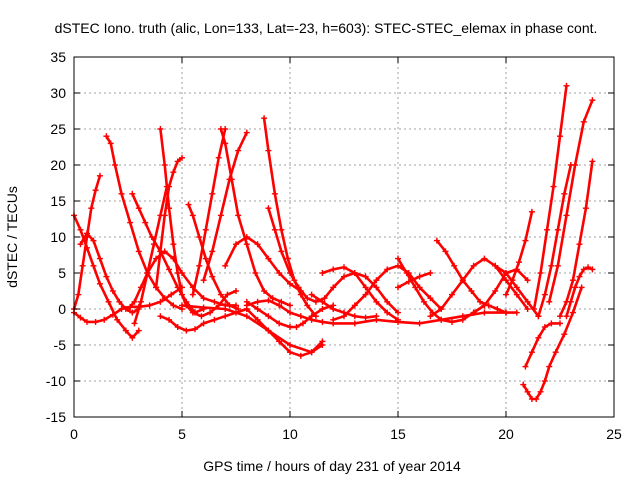 This screenshot has width=640, height=480. Describe the element at coordinates (58, 237) in the screenshot. I see `y-tick-label-5: 10` at that location.